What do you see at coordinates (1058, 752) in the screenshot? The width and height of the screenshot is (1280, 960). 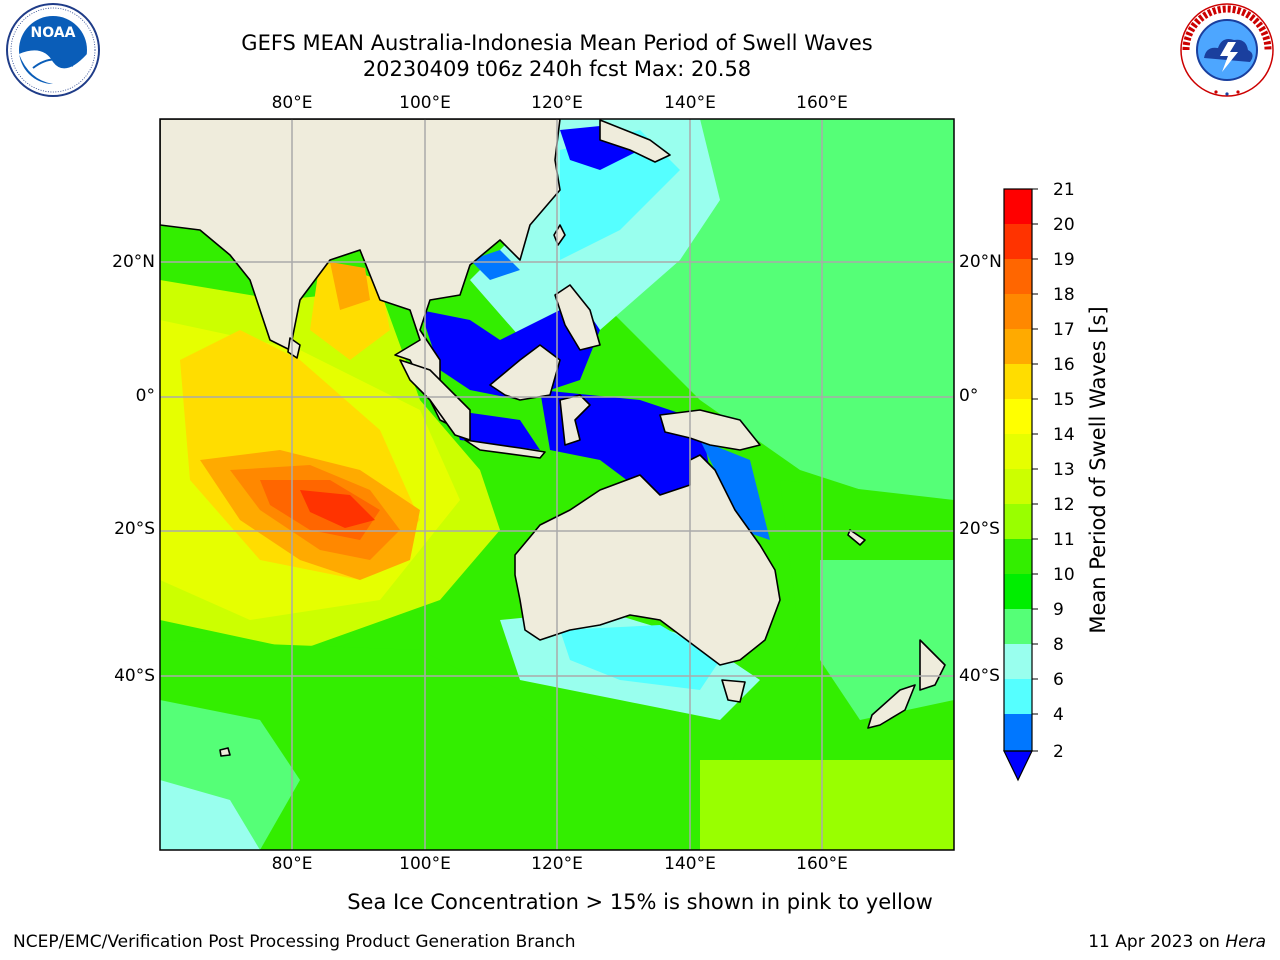 I see `colorbar-tick: 2` at bounding box center [1058, 752].